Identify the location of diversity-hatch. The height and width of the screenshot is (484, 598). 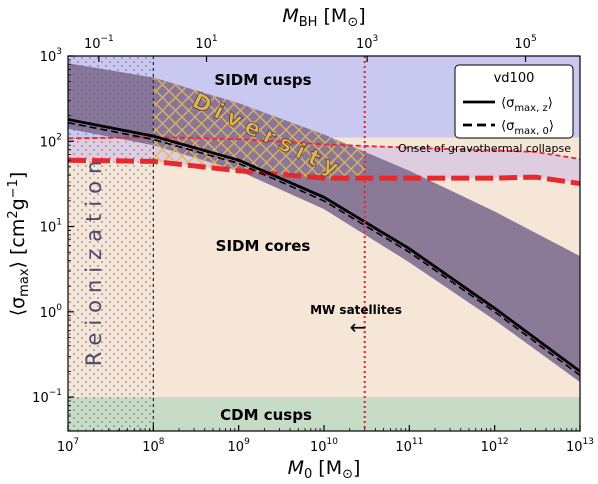
(259, 128).